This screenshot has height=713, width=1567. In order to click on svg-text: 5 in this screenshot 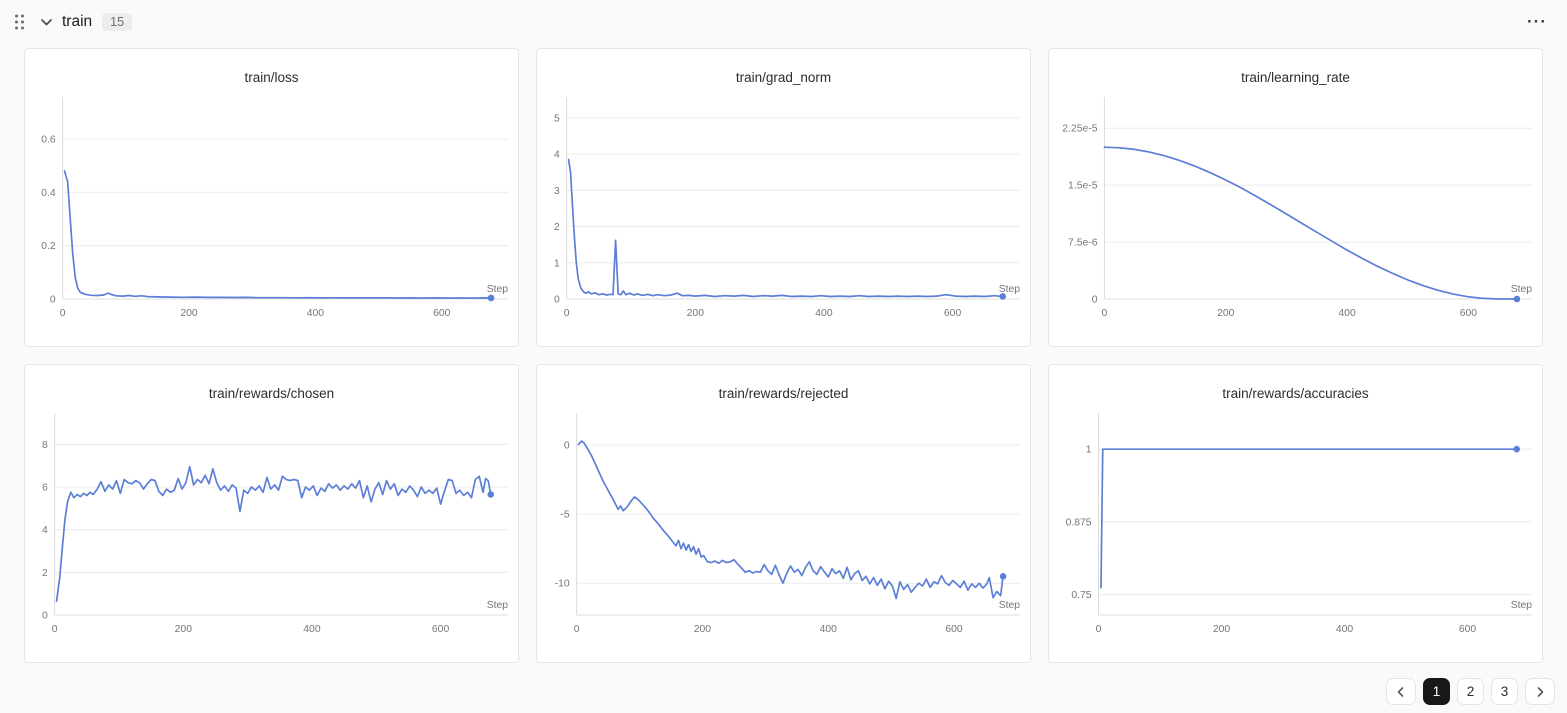, I will do `click(557, 118)`.